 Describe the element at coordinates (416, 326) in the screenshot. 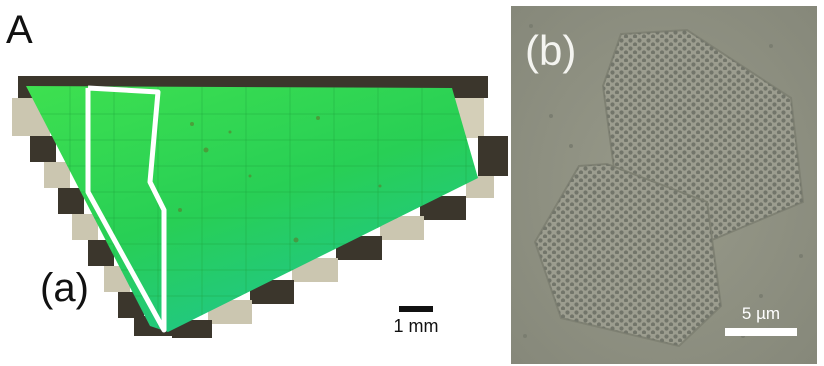

I see `scale-bar-label: 1 mm` at that location.